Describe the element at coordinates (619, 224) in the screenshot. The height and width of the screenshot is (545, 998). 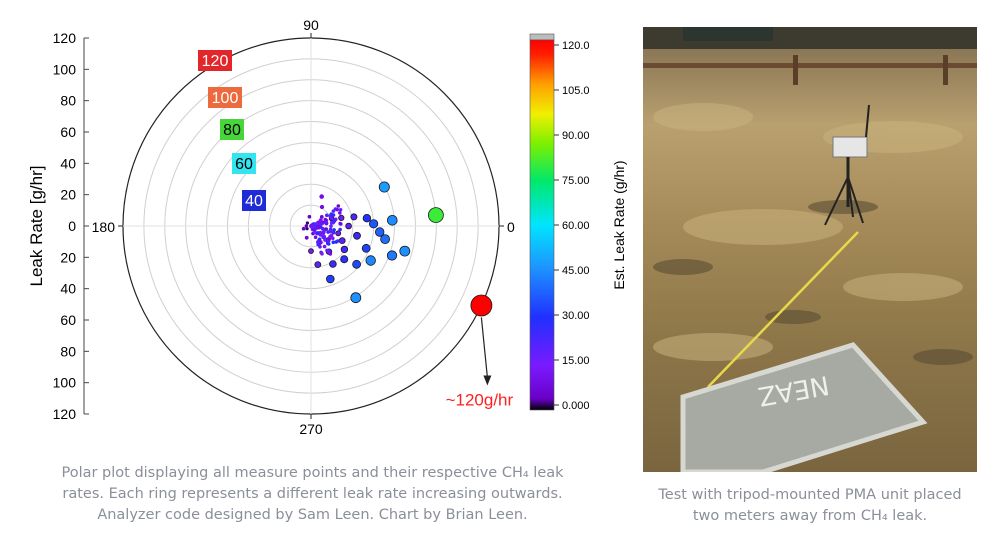
I see `colorbar-label: Est. Leak Rate (g/hr)` at that location.